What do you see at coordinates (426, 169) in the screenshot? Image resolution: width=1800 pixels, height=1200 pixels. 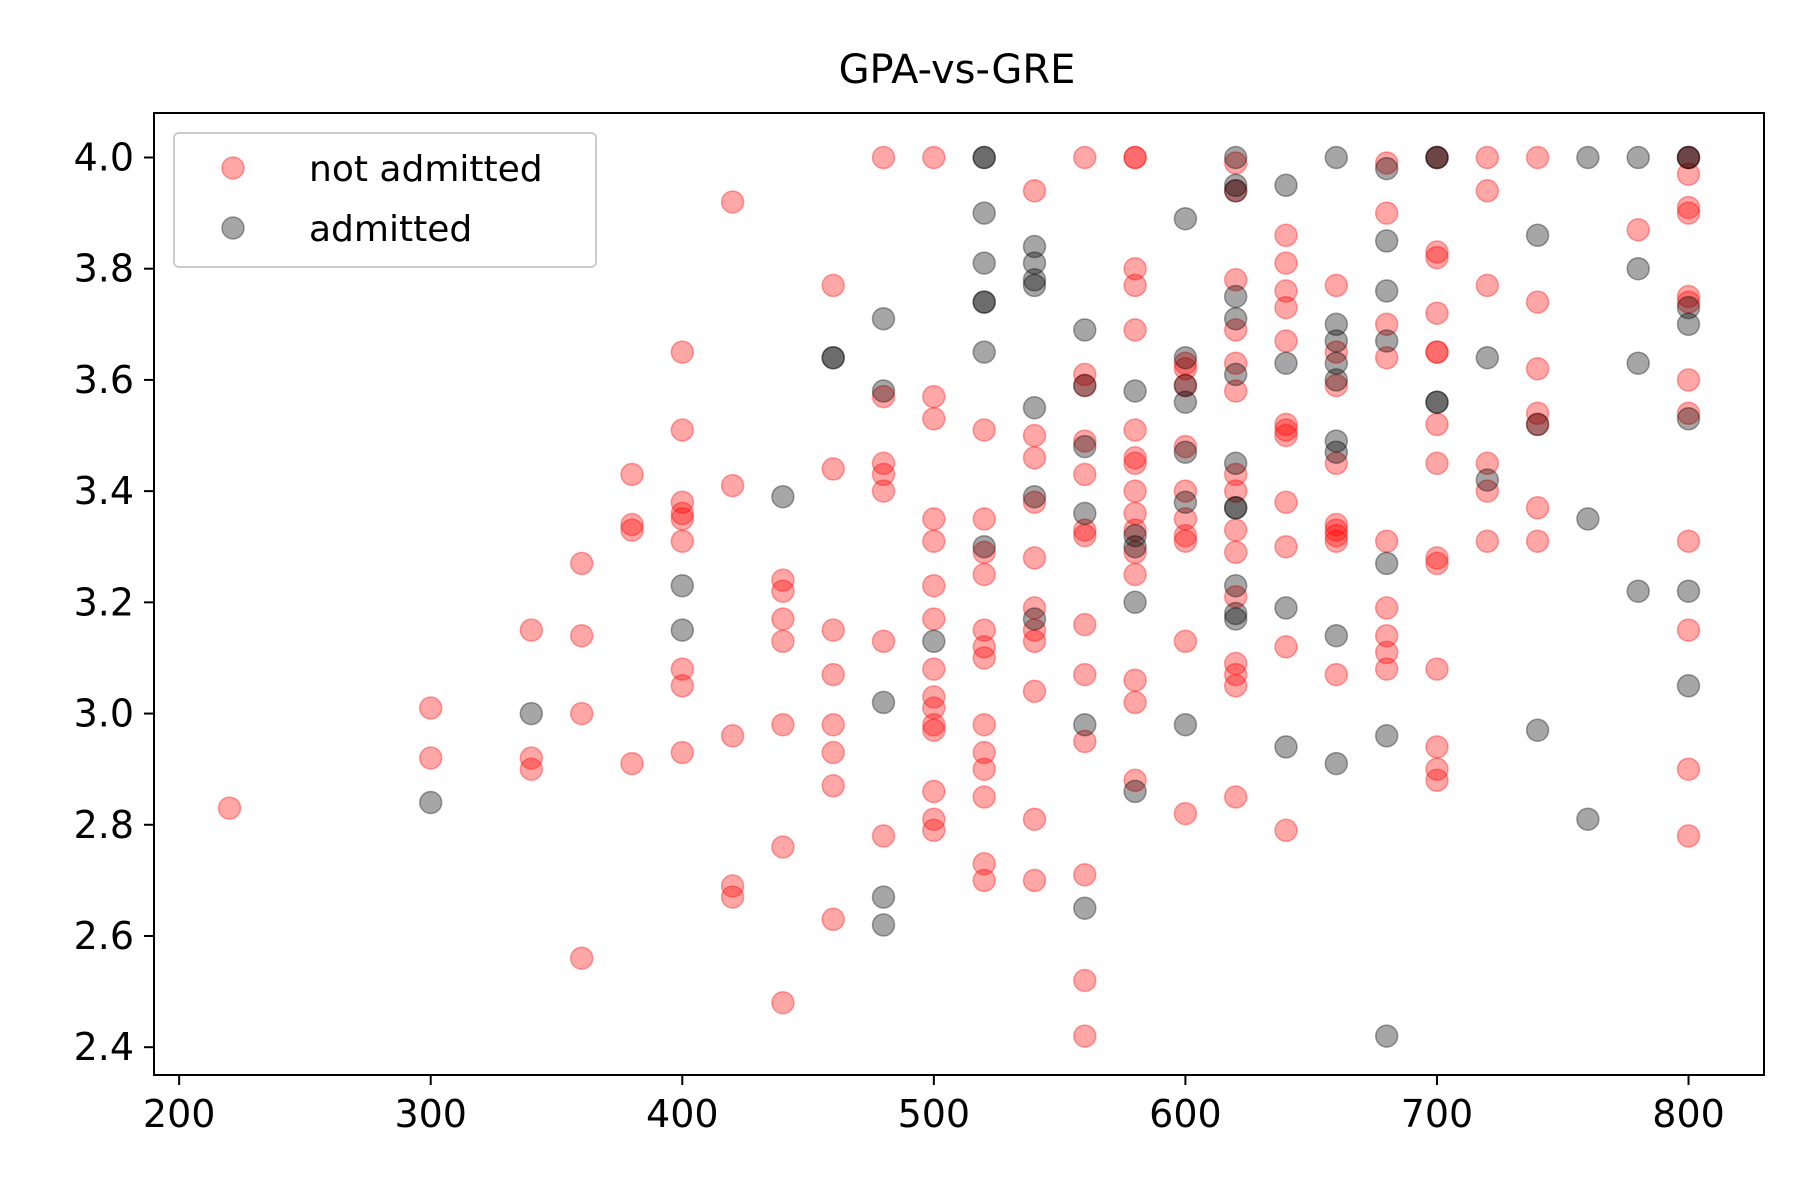 I see `legend-label-not-admitted: not admitted` at bounding box center [426, 169].